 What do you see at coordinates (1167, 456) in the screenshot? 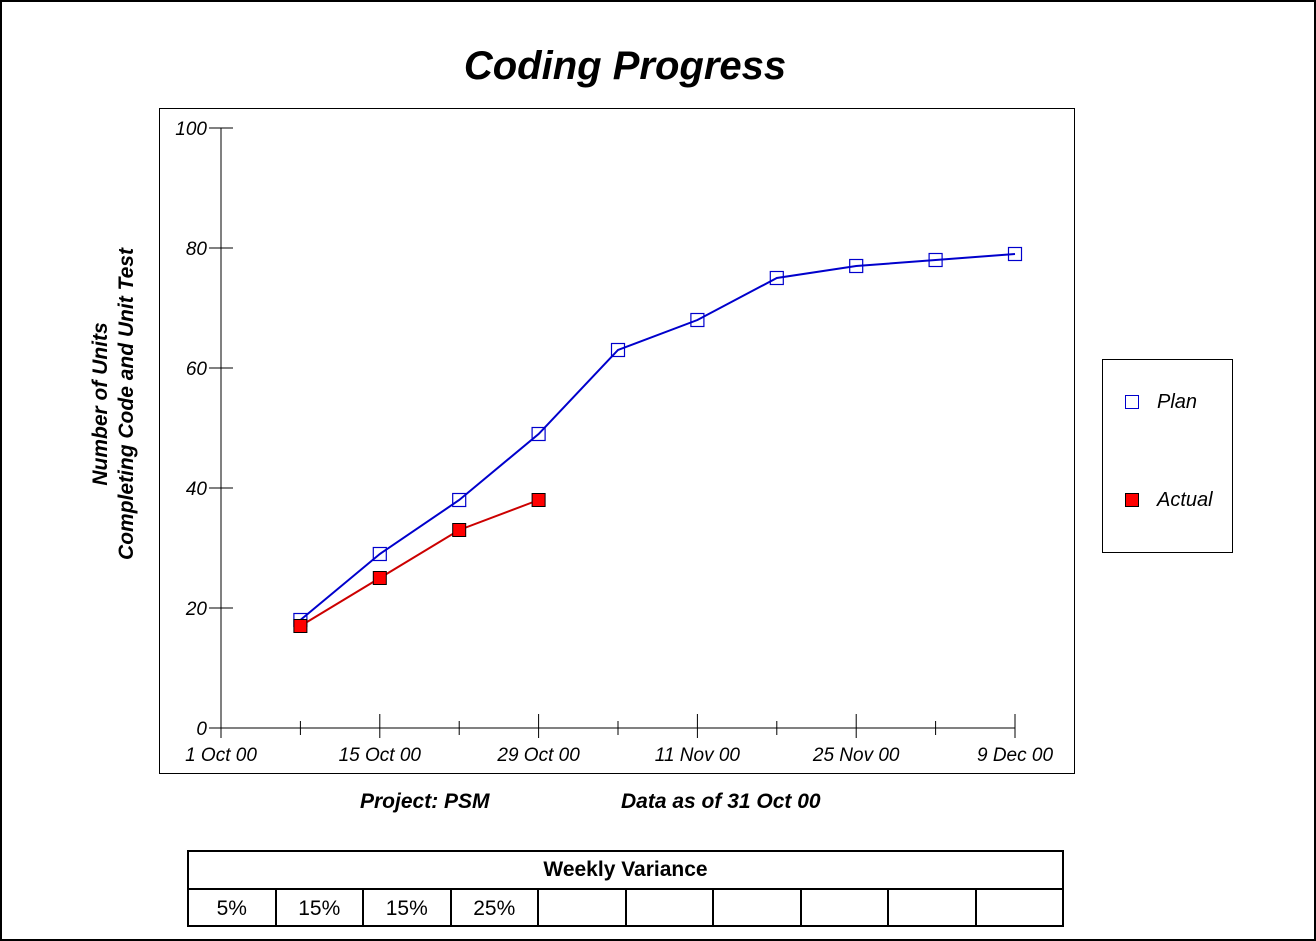
I see `legend: Plan Actual` at bounding box center [1167, 456].